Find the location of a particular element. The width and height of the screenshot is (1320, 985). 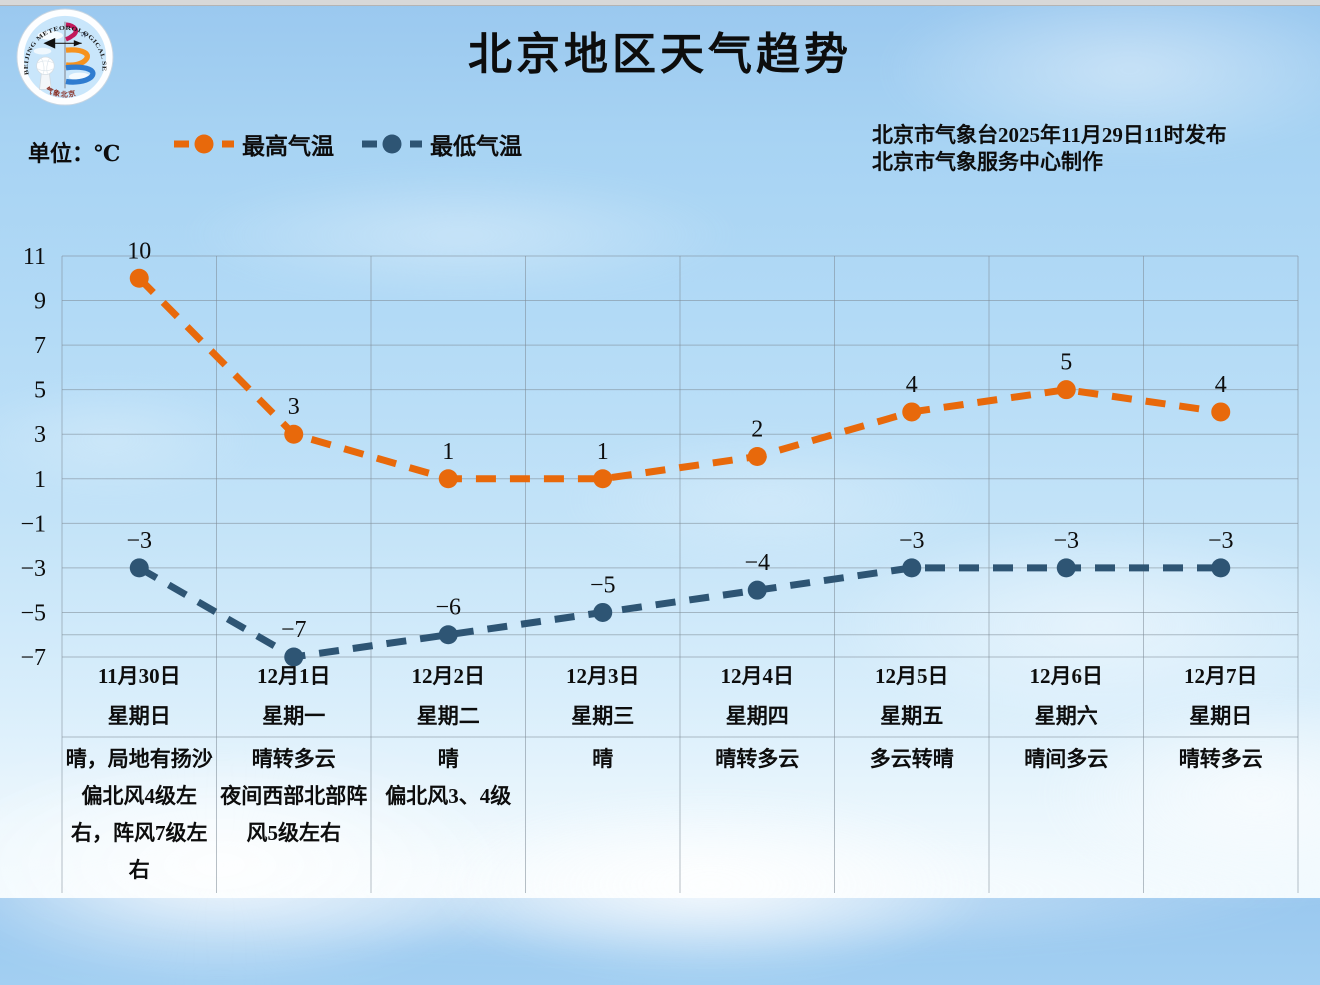

legend-item-high-temp: 最高气温 is located at coordinates (253, 144).